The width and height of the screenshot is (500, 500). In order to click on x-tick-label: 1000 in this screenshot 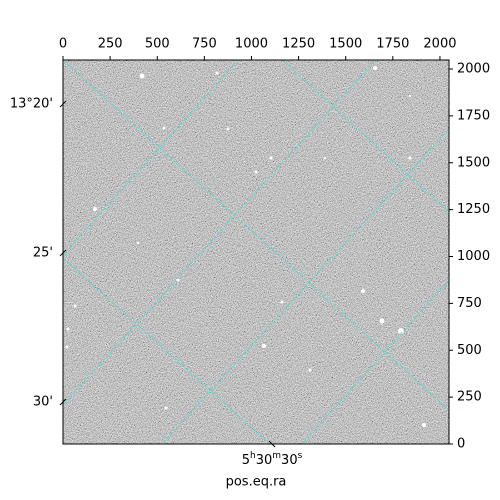, I will do `click(251, 44)`.